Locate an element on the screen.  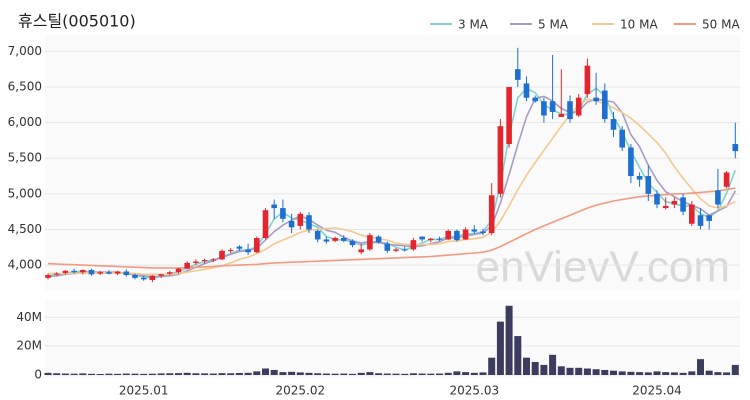
legend-label: 5 MA is located at coordinates (553, 25).